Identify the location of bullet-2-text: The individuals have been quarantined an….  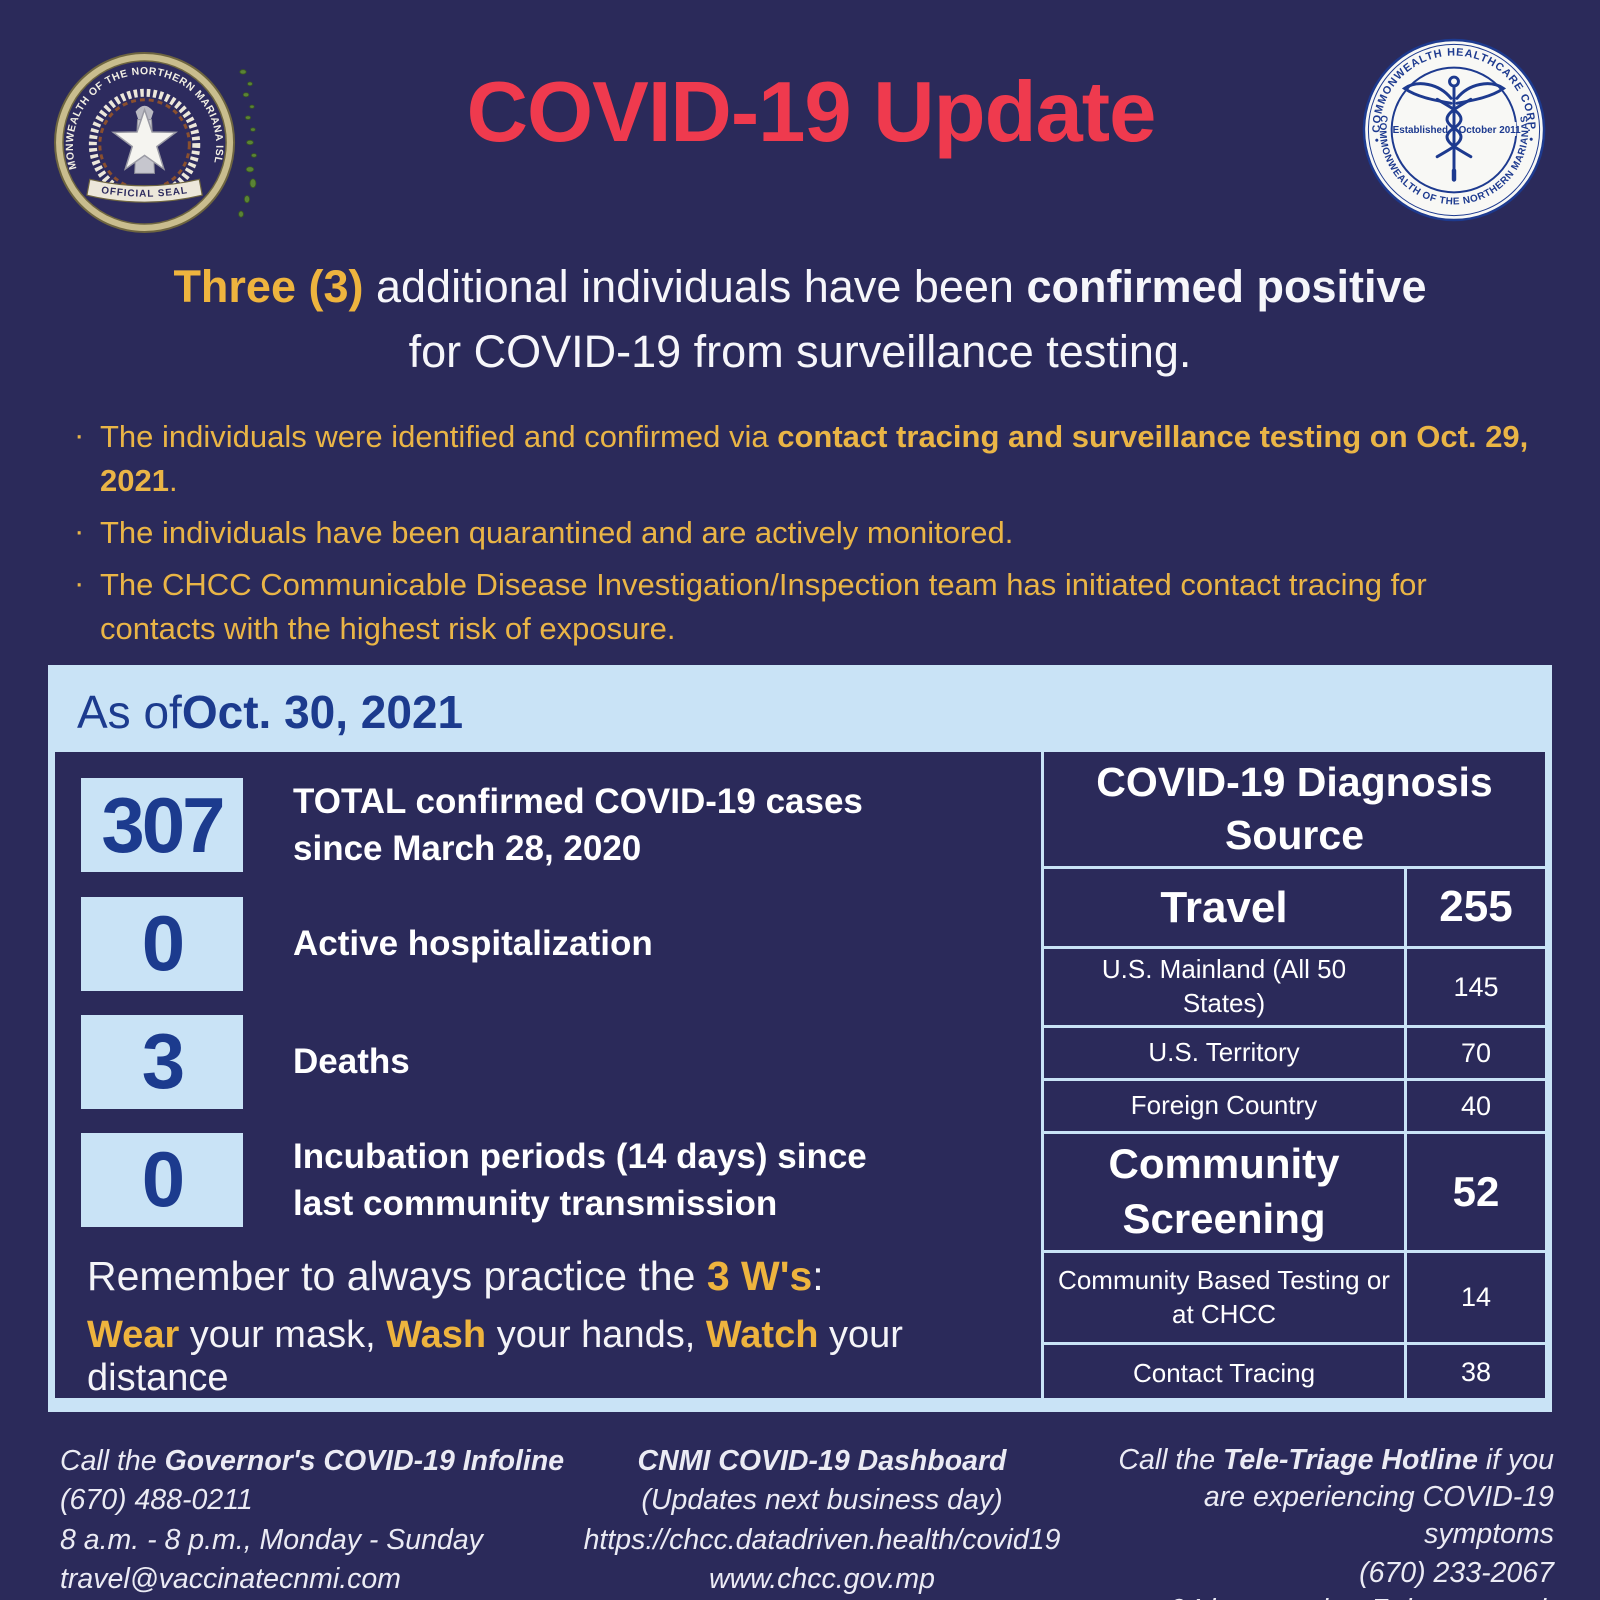
(557, 532).